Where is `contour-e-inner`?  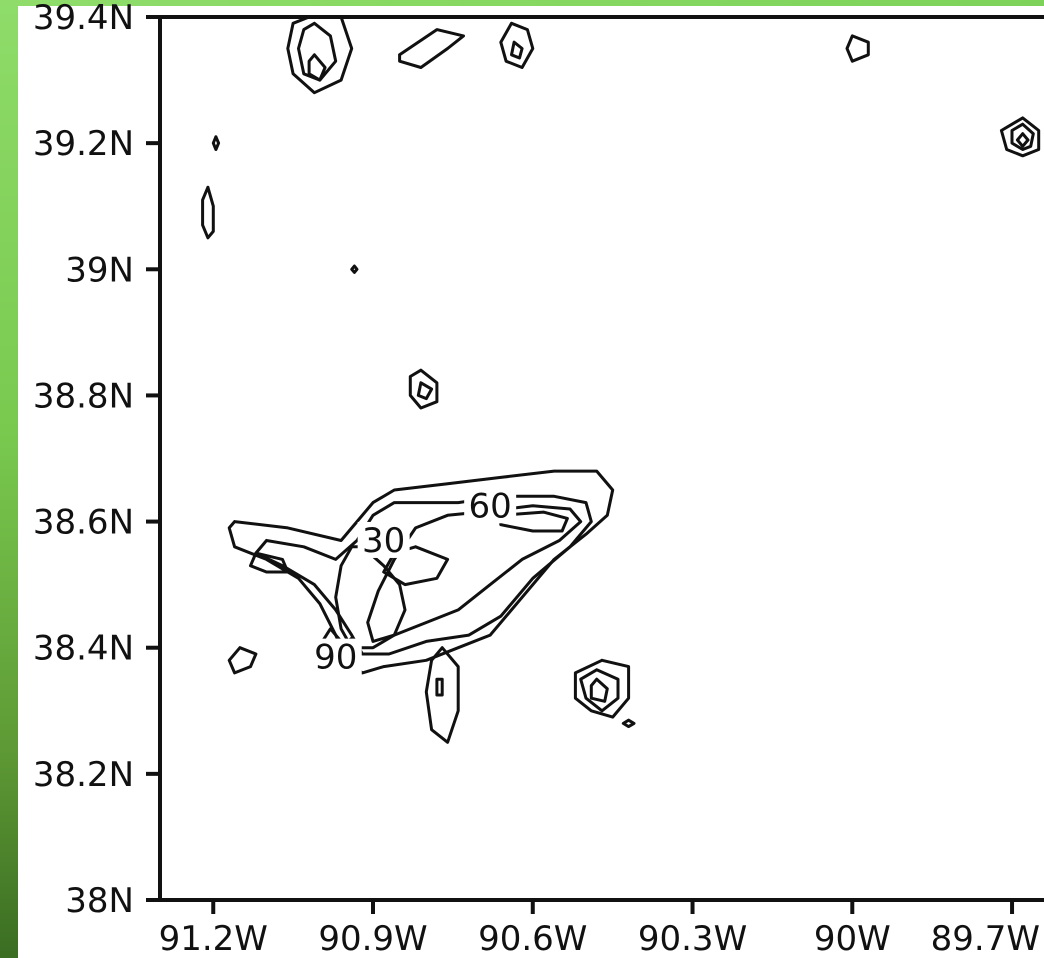
contour-e-inner is located at coordinates (1022, 140).